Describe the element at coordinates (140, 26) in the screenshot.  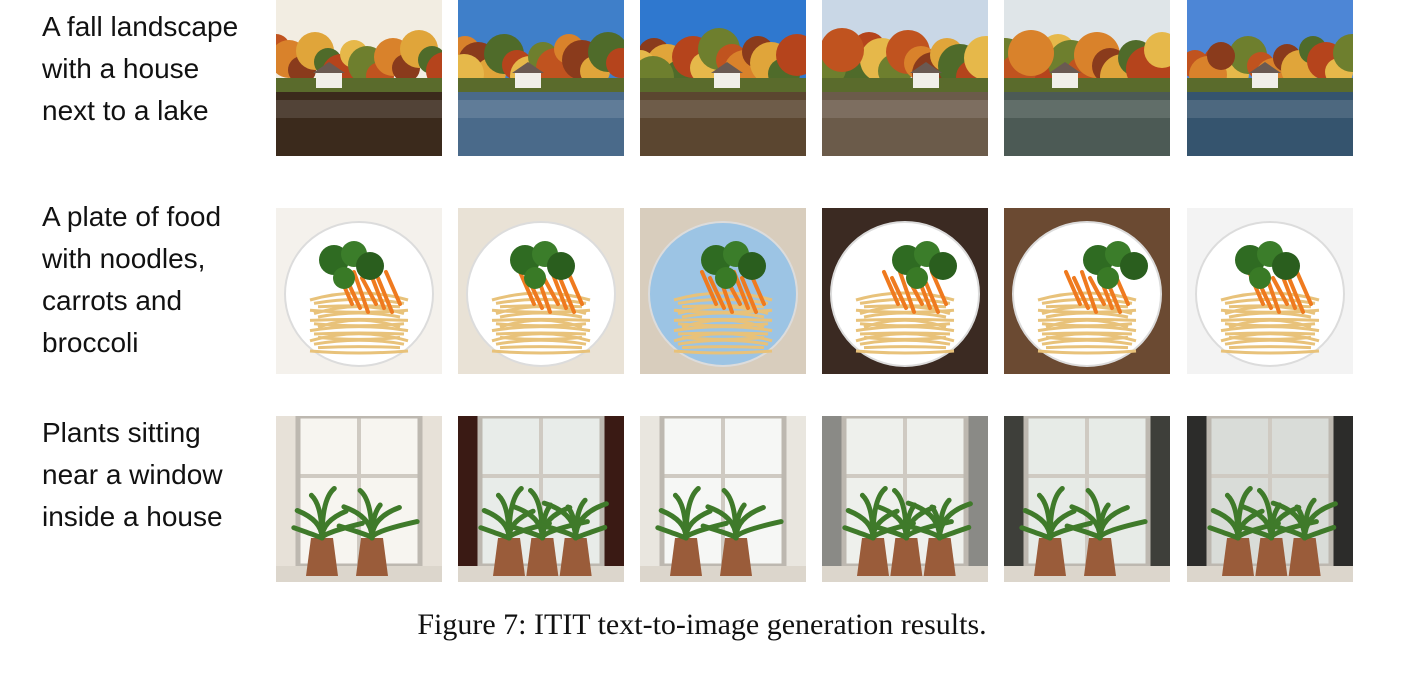
I see `prompt-line: A fall landscape` at that location.